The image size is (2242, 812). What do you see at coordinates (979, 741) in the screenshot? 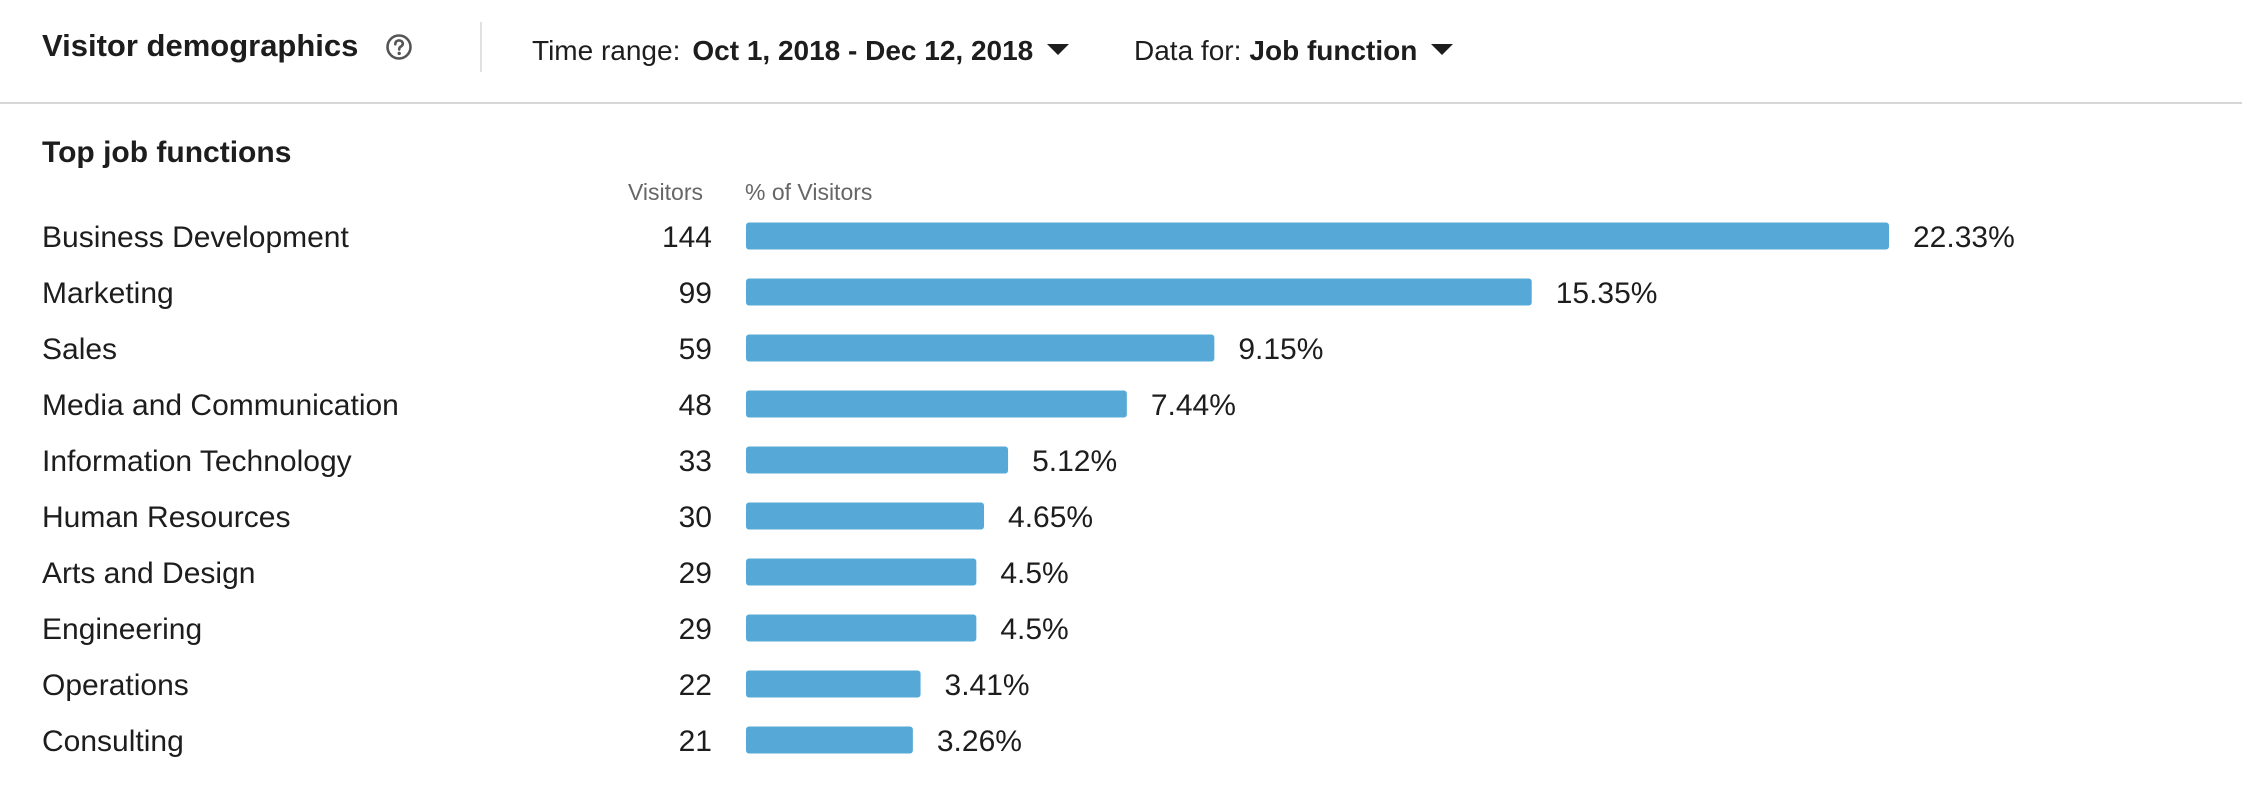
I see `percent-label: 3.26%` at bounding box center [979, 741].